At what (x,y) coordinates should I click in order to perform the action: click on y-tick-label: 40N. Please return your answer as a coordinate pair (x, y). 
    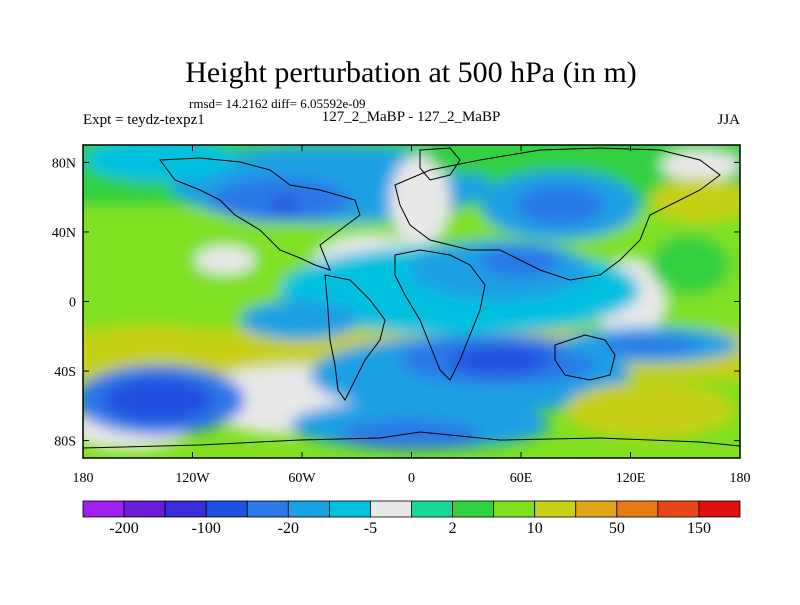
    Looking at the image, I should click on (64, 233).